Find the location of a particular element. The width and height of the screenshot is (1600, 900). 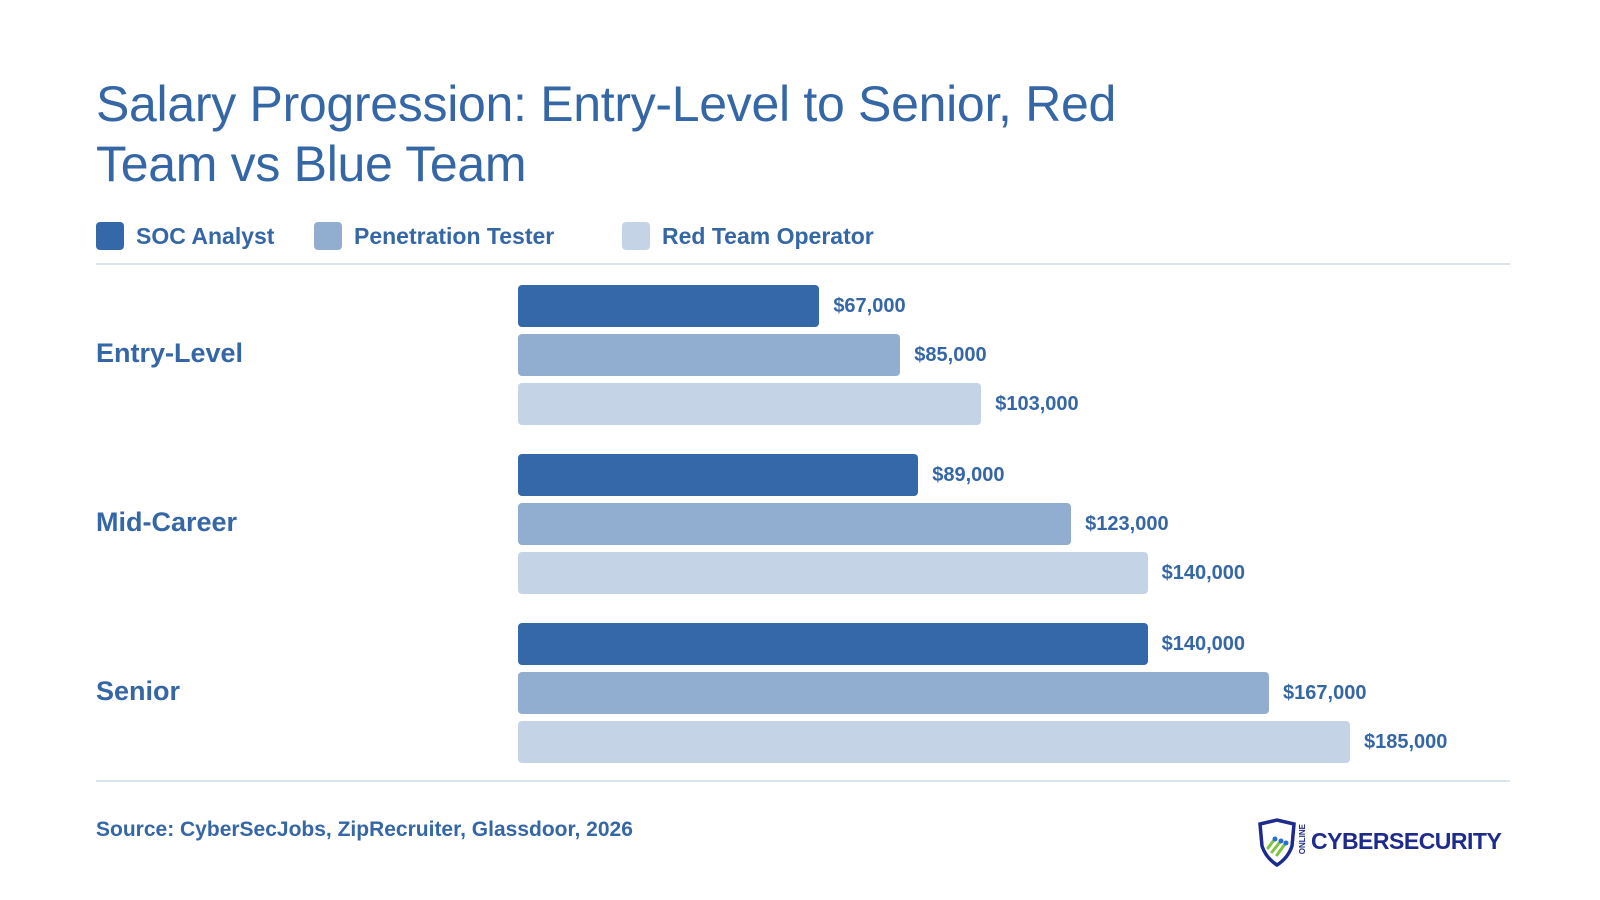

legend-item-red-team-operator: Red Team Operator is located at coordinates (748, 236).